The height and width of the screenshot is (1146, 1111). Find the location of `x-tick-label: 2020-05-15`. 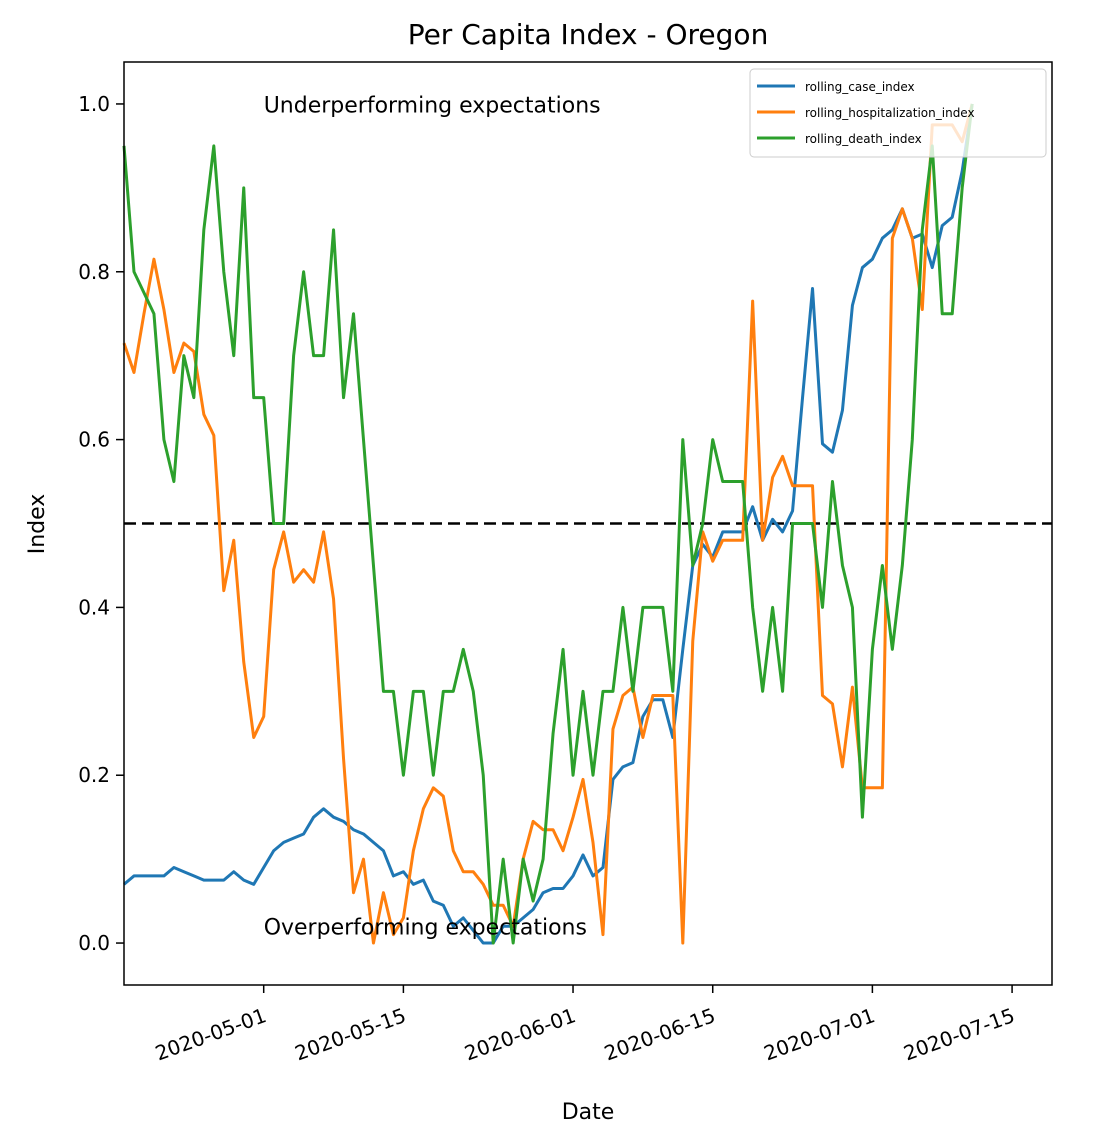

x-tick-label: 2020-05-15 is located at coordinates (350, 1034).